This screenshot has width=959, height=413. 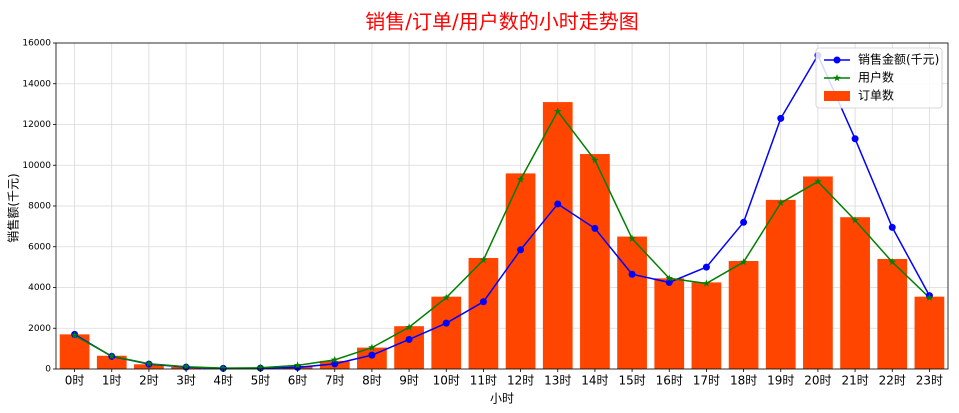 What do you see at coordinates (298, 381) in the screenshot?
I see `x-tick-label: 6时` at bounding box center [298, 381].